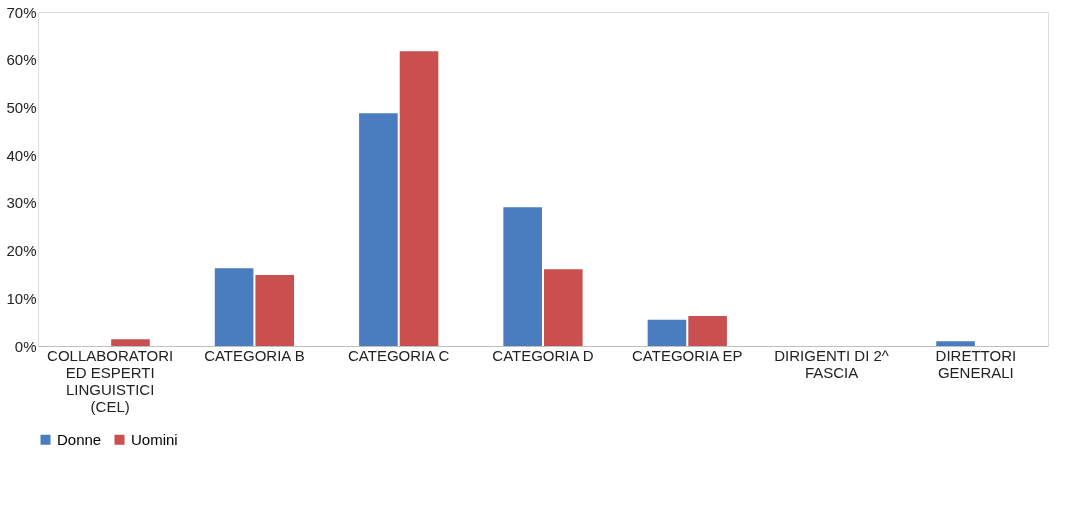 Image resolution: width=1090 pixels, height=522 pixels. I want to click on x-tick-label: CATEGORIA B, so click(254, 355).